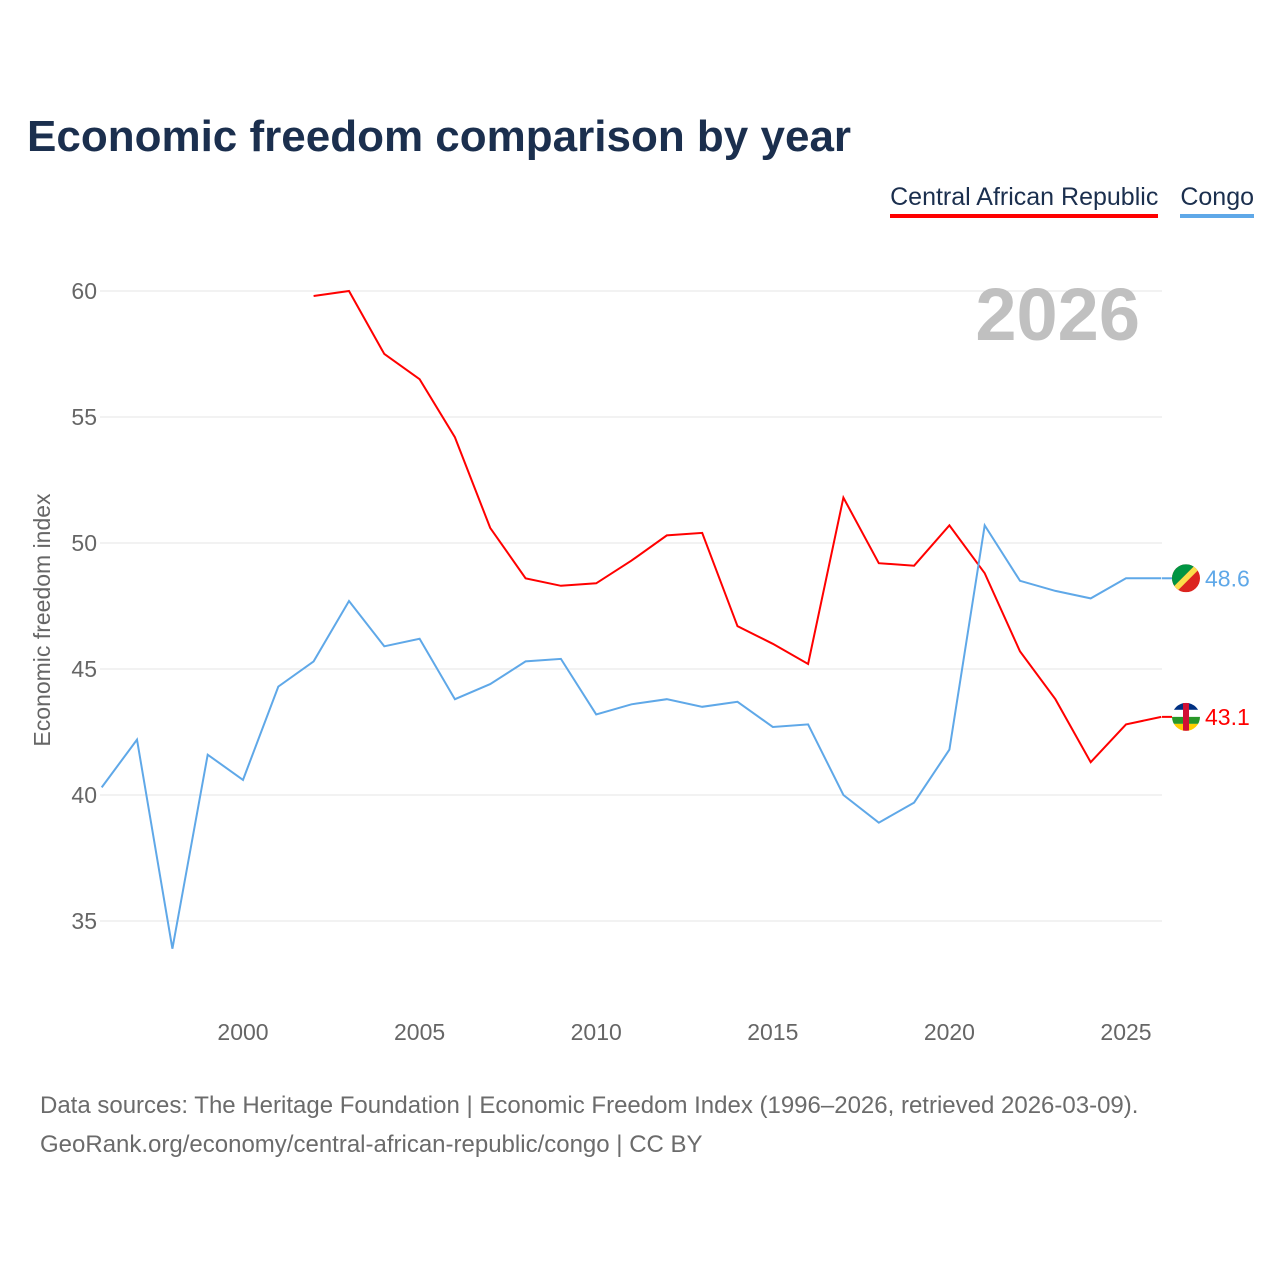 This screenshot has height=1280, width=1280. I want to click on y-tick-label: 50, so click(84, 543).